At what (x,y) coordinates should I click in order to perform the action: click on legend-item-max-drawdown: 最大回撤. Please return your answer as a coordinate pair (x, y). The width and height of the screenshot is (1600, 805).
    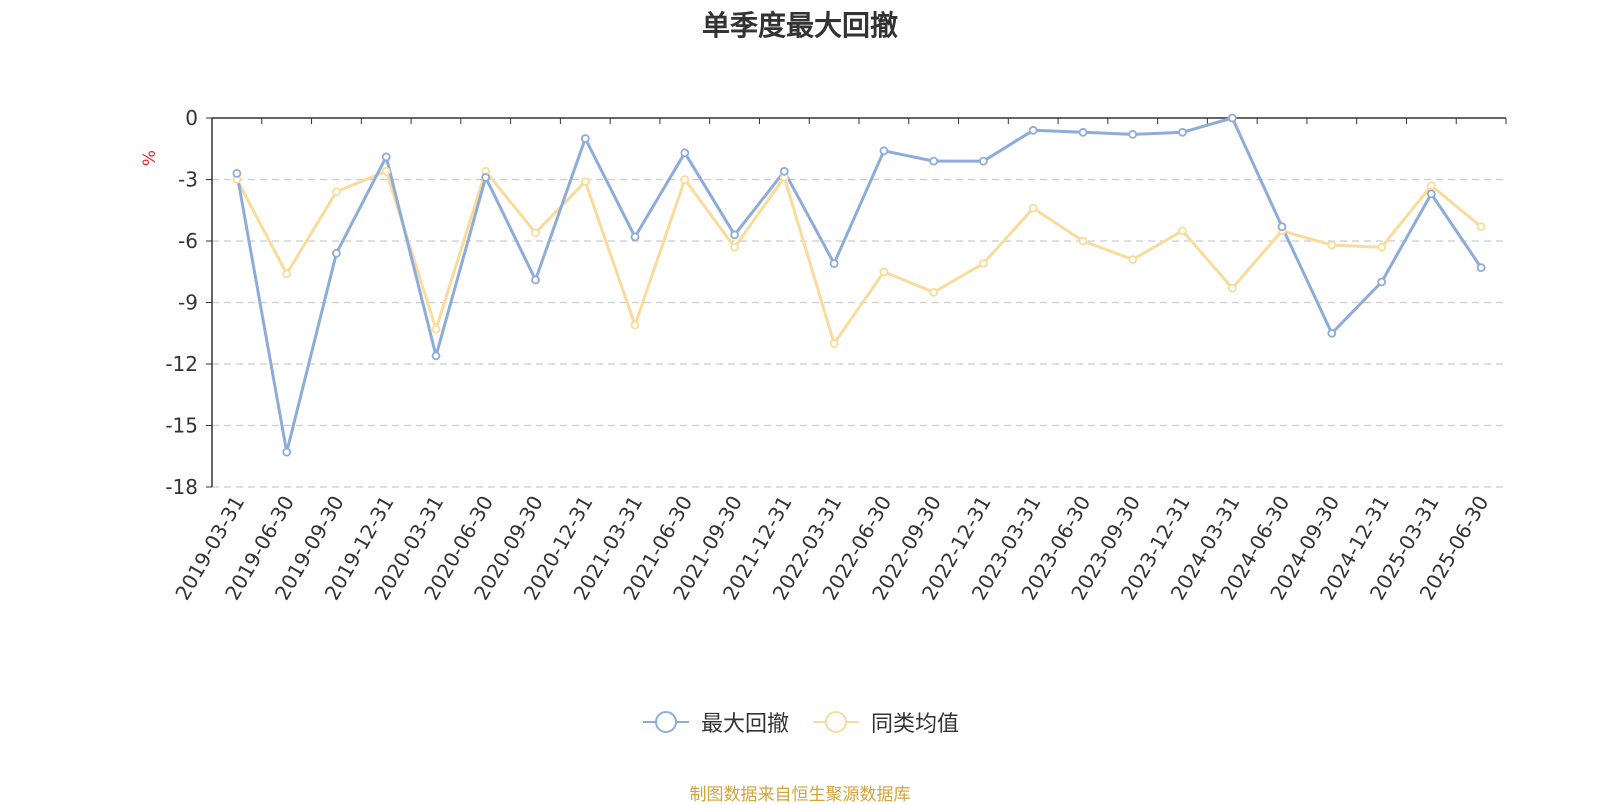
    Looking at the image, I should click on (715, 722).